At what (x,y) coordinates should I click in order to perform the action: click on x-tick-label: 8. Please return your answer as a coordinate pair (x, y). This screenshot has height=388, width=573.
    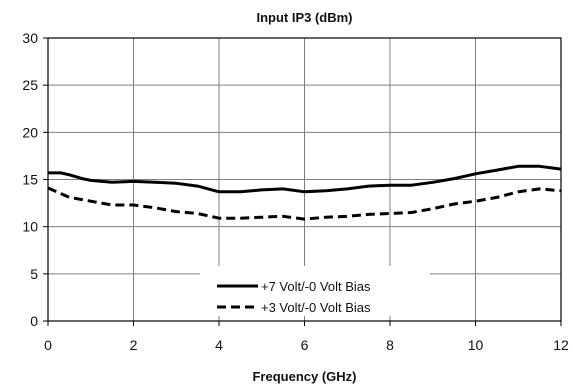
    Looking at the image, I should click on (390, 345).